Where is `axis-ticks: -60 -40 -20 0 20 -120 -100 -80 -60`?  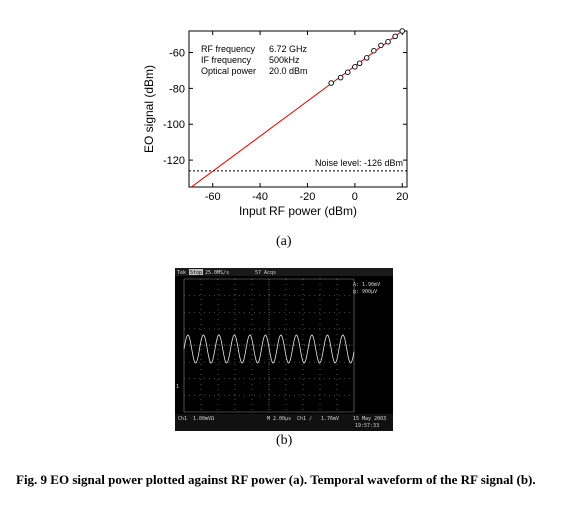 axis-ticks: -60 -40 -20 0 20 -120 -100 -80 -60 is located at coordinates (285, 117).